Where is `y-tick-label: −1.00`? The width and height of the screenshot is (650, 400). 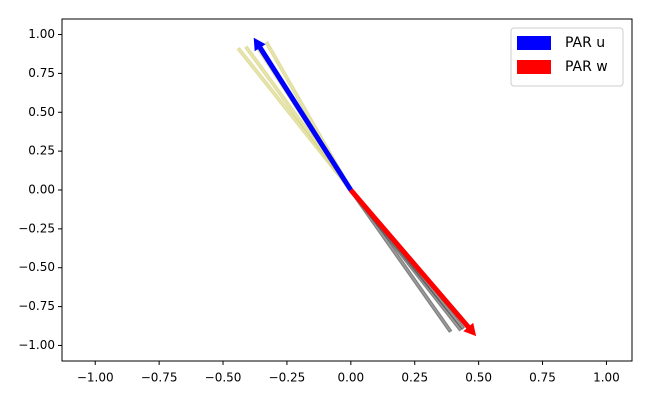 y-tick-label: −1.00 is located at coordinates (36, 345).